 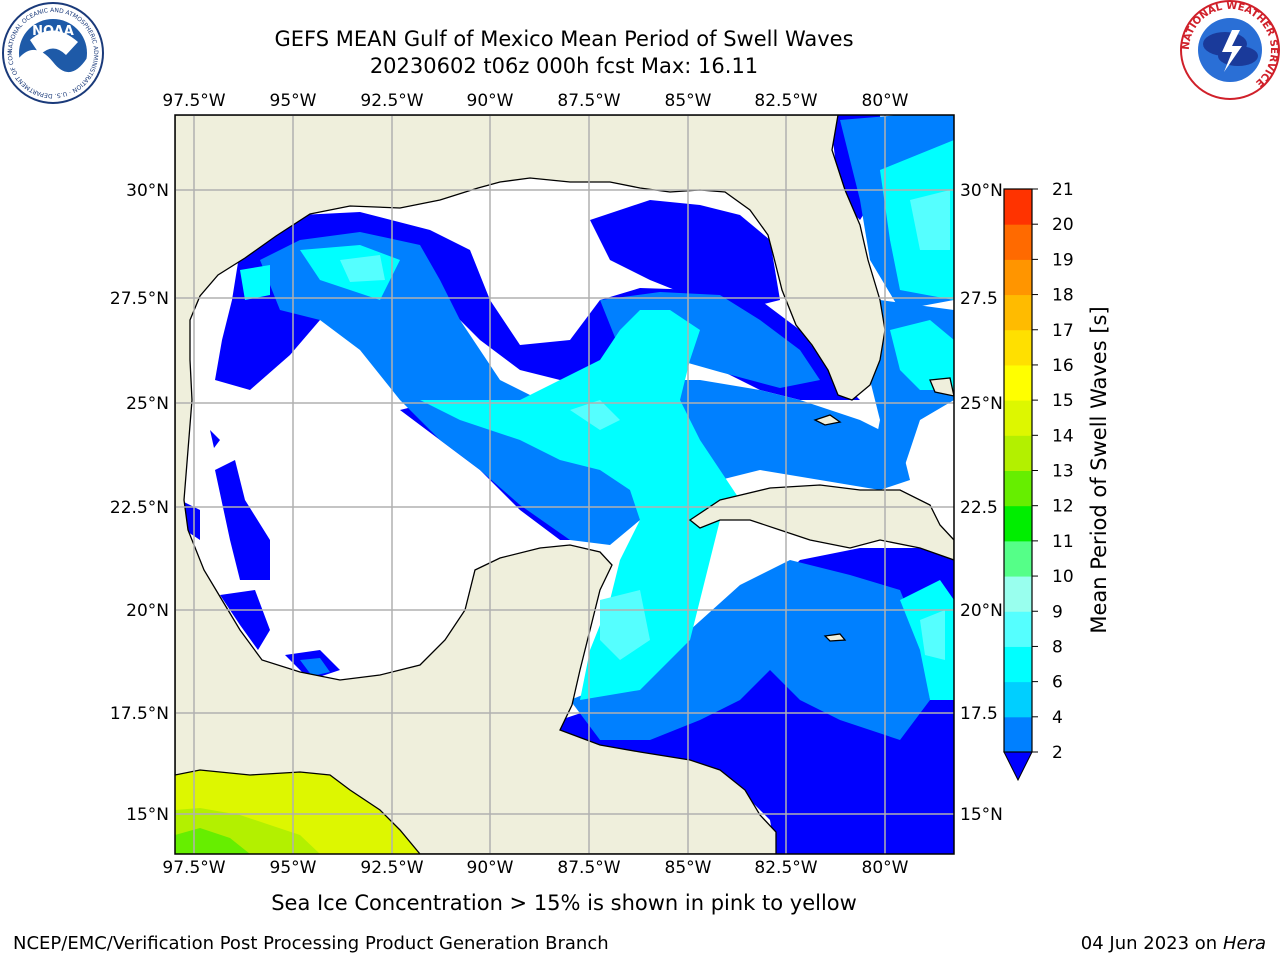 What do you see at coordinates (981, 815) in the screenshot?
I see `lat-label-right: 15°N` at bounding box center [981, 815].